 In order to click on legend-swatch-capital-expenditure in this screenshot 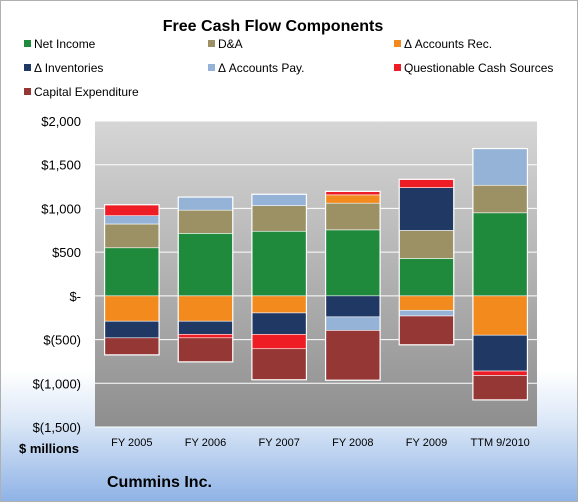, I will do `click(27, 91)`.